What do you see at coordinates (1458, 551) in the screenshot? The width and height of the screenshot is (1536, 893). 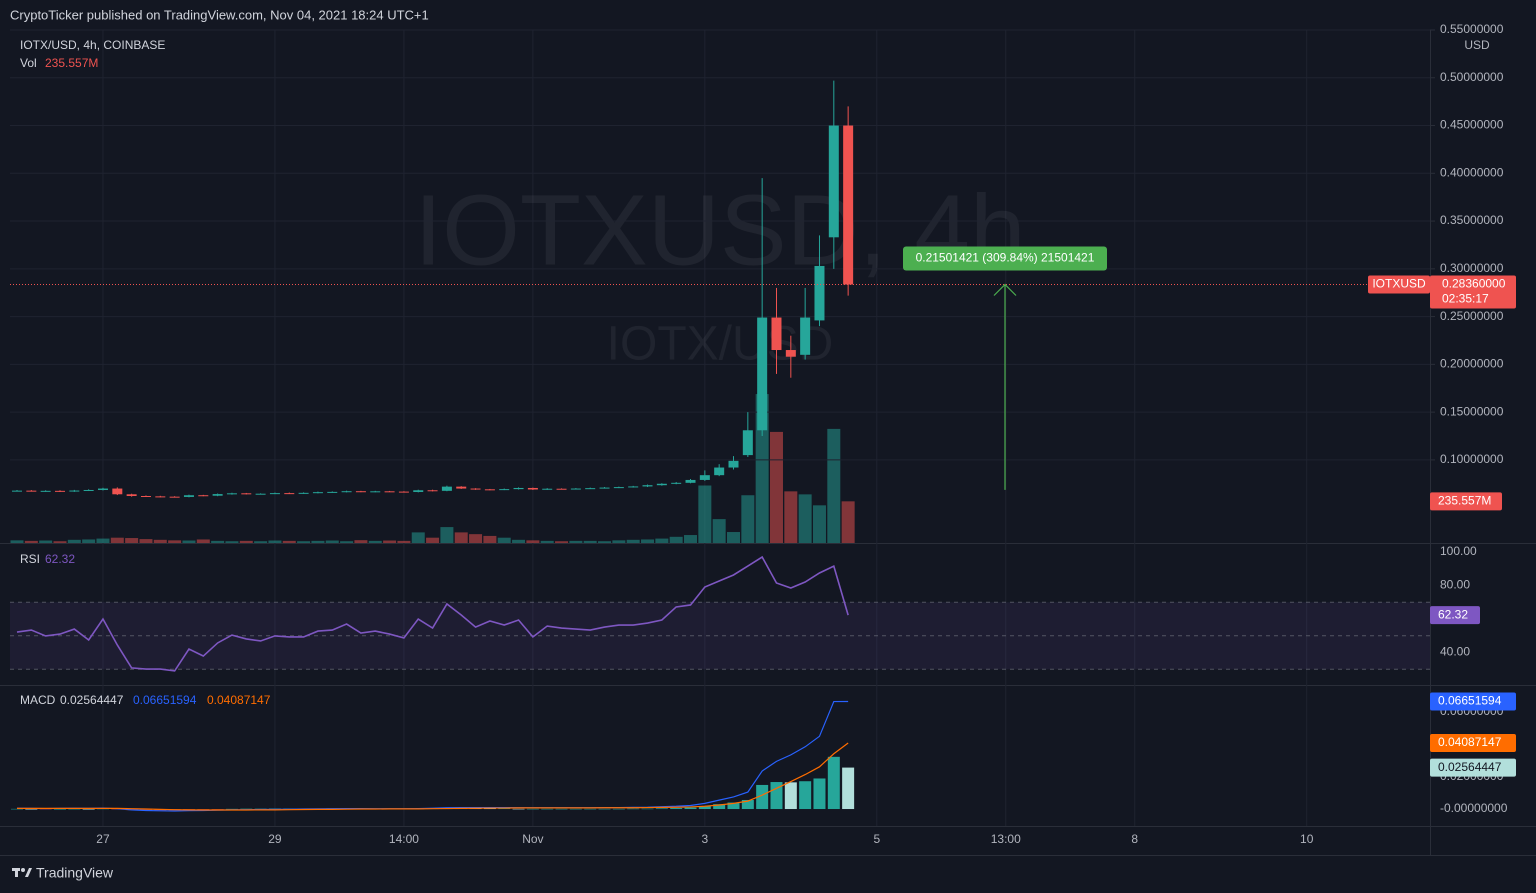 I see `y-tick-label: 100.00` at bounding box center [1458, 551].